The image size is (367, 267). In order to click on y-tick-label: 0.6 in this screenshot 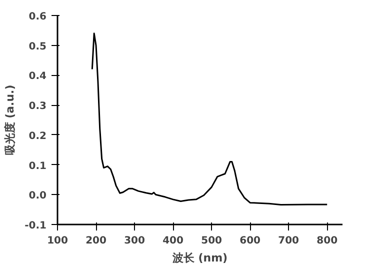, I will do `click(37, 17)`.